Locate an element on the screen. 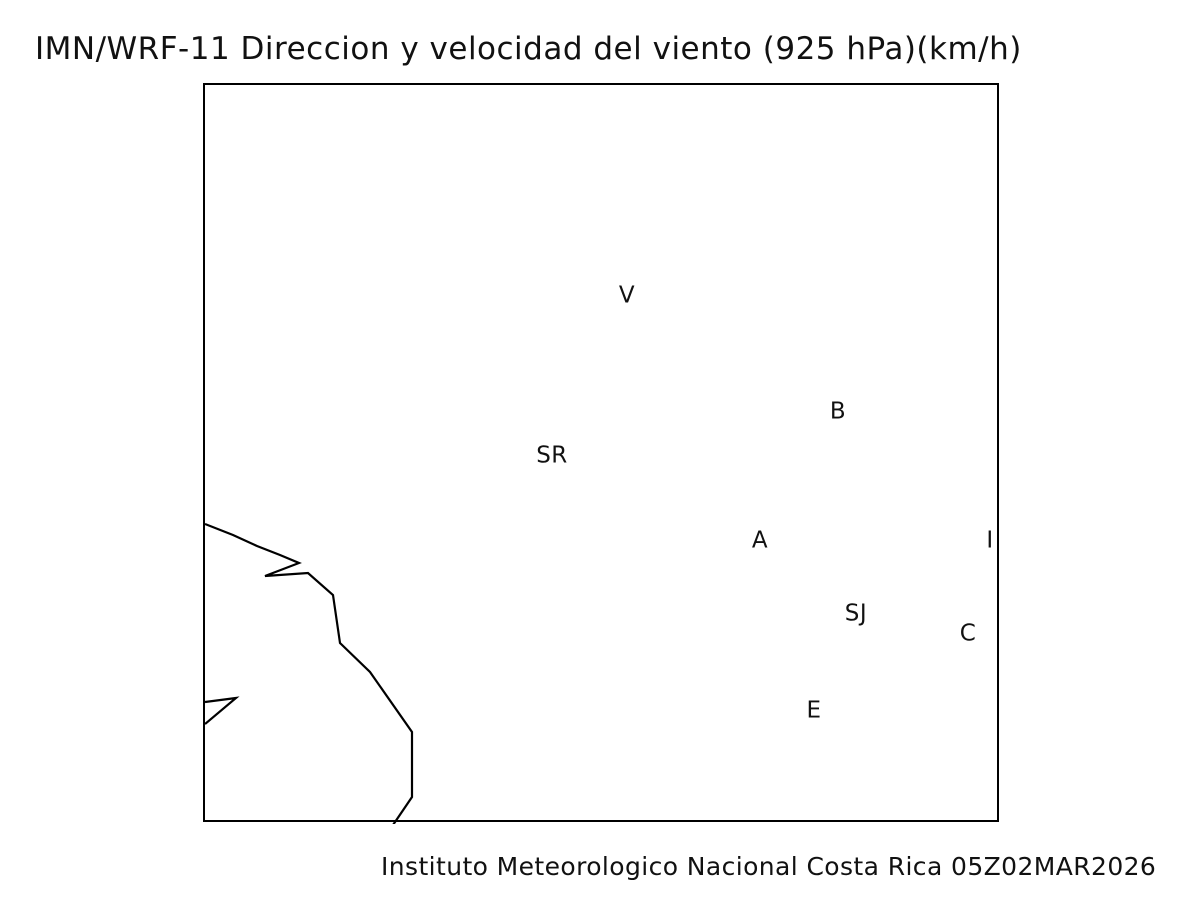 This screenshot has height=900, width=1200. station-label-a: A is located at coordinates (760, 540).